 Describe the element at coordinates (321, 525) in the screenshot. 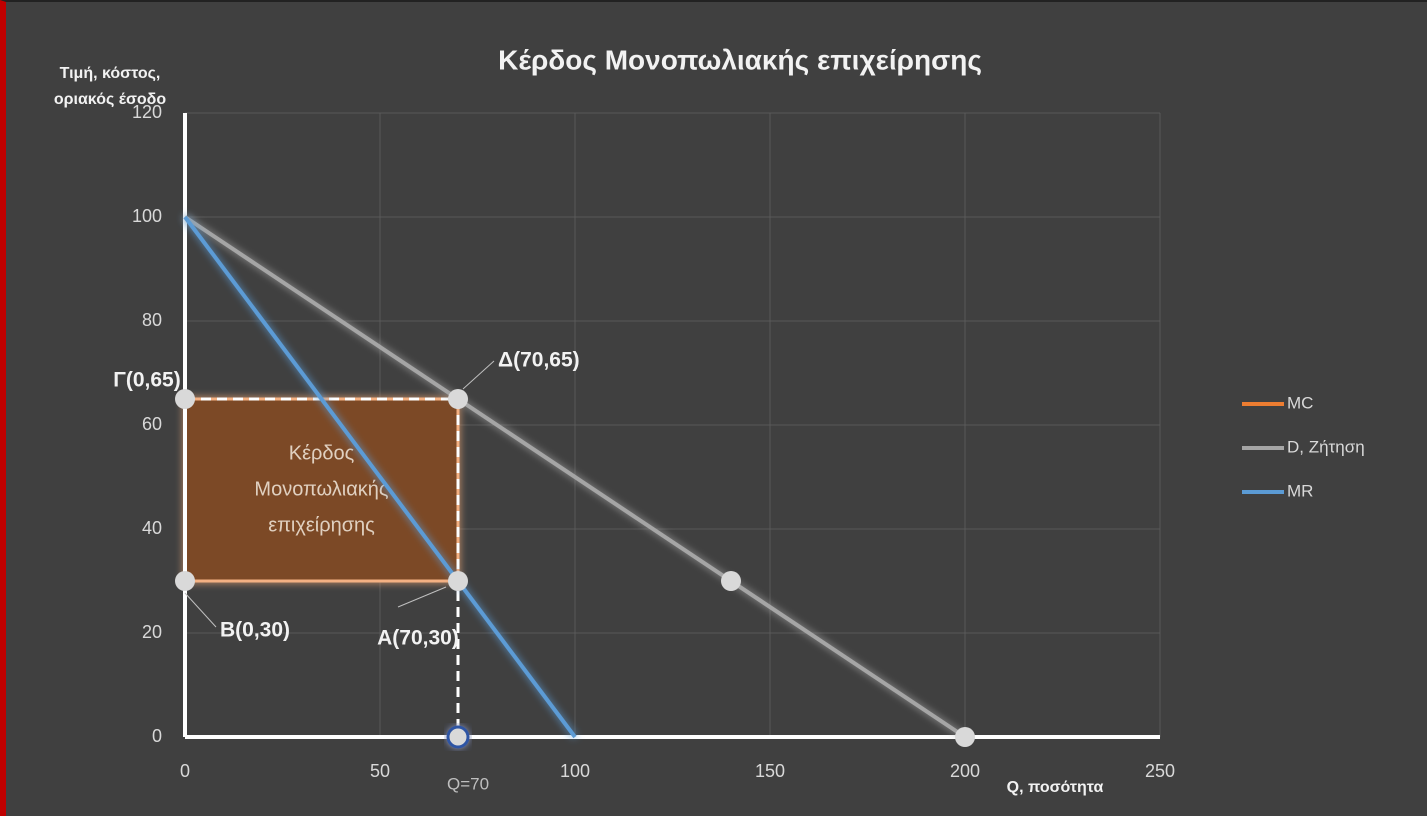

I see `region-label: επιχείρησης` at that location.